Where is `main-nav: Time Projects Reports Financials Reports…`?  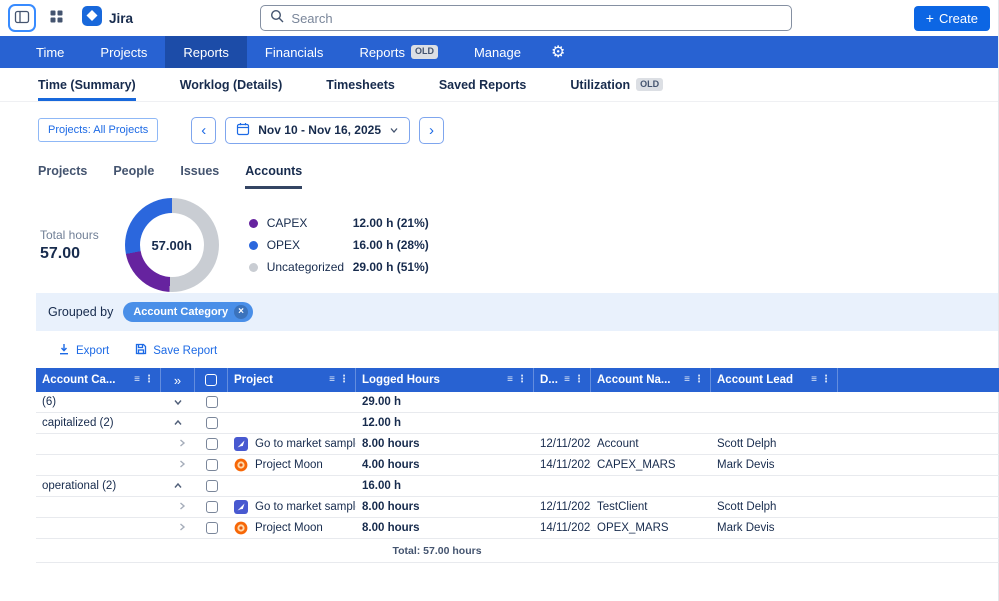
main-nav: Time Projects Reports Financials Reports… is located at coordinates (499, 52).